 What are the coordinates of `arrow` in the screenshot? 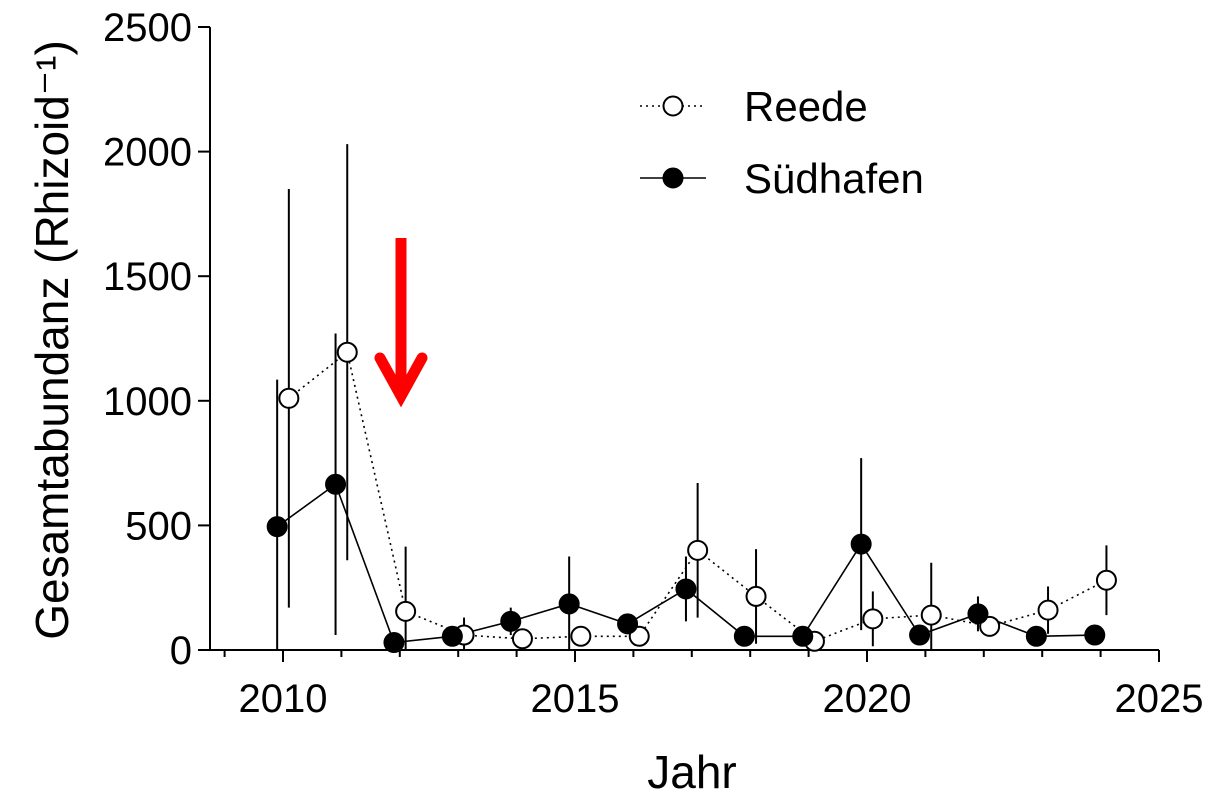 It's located at (401, 323).